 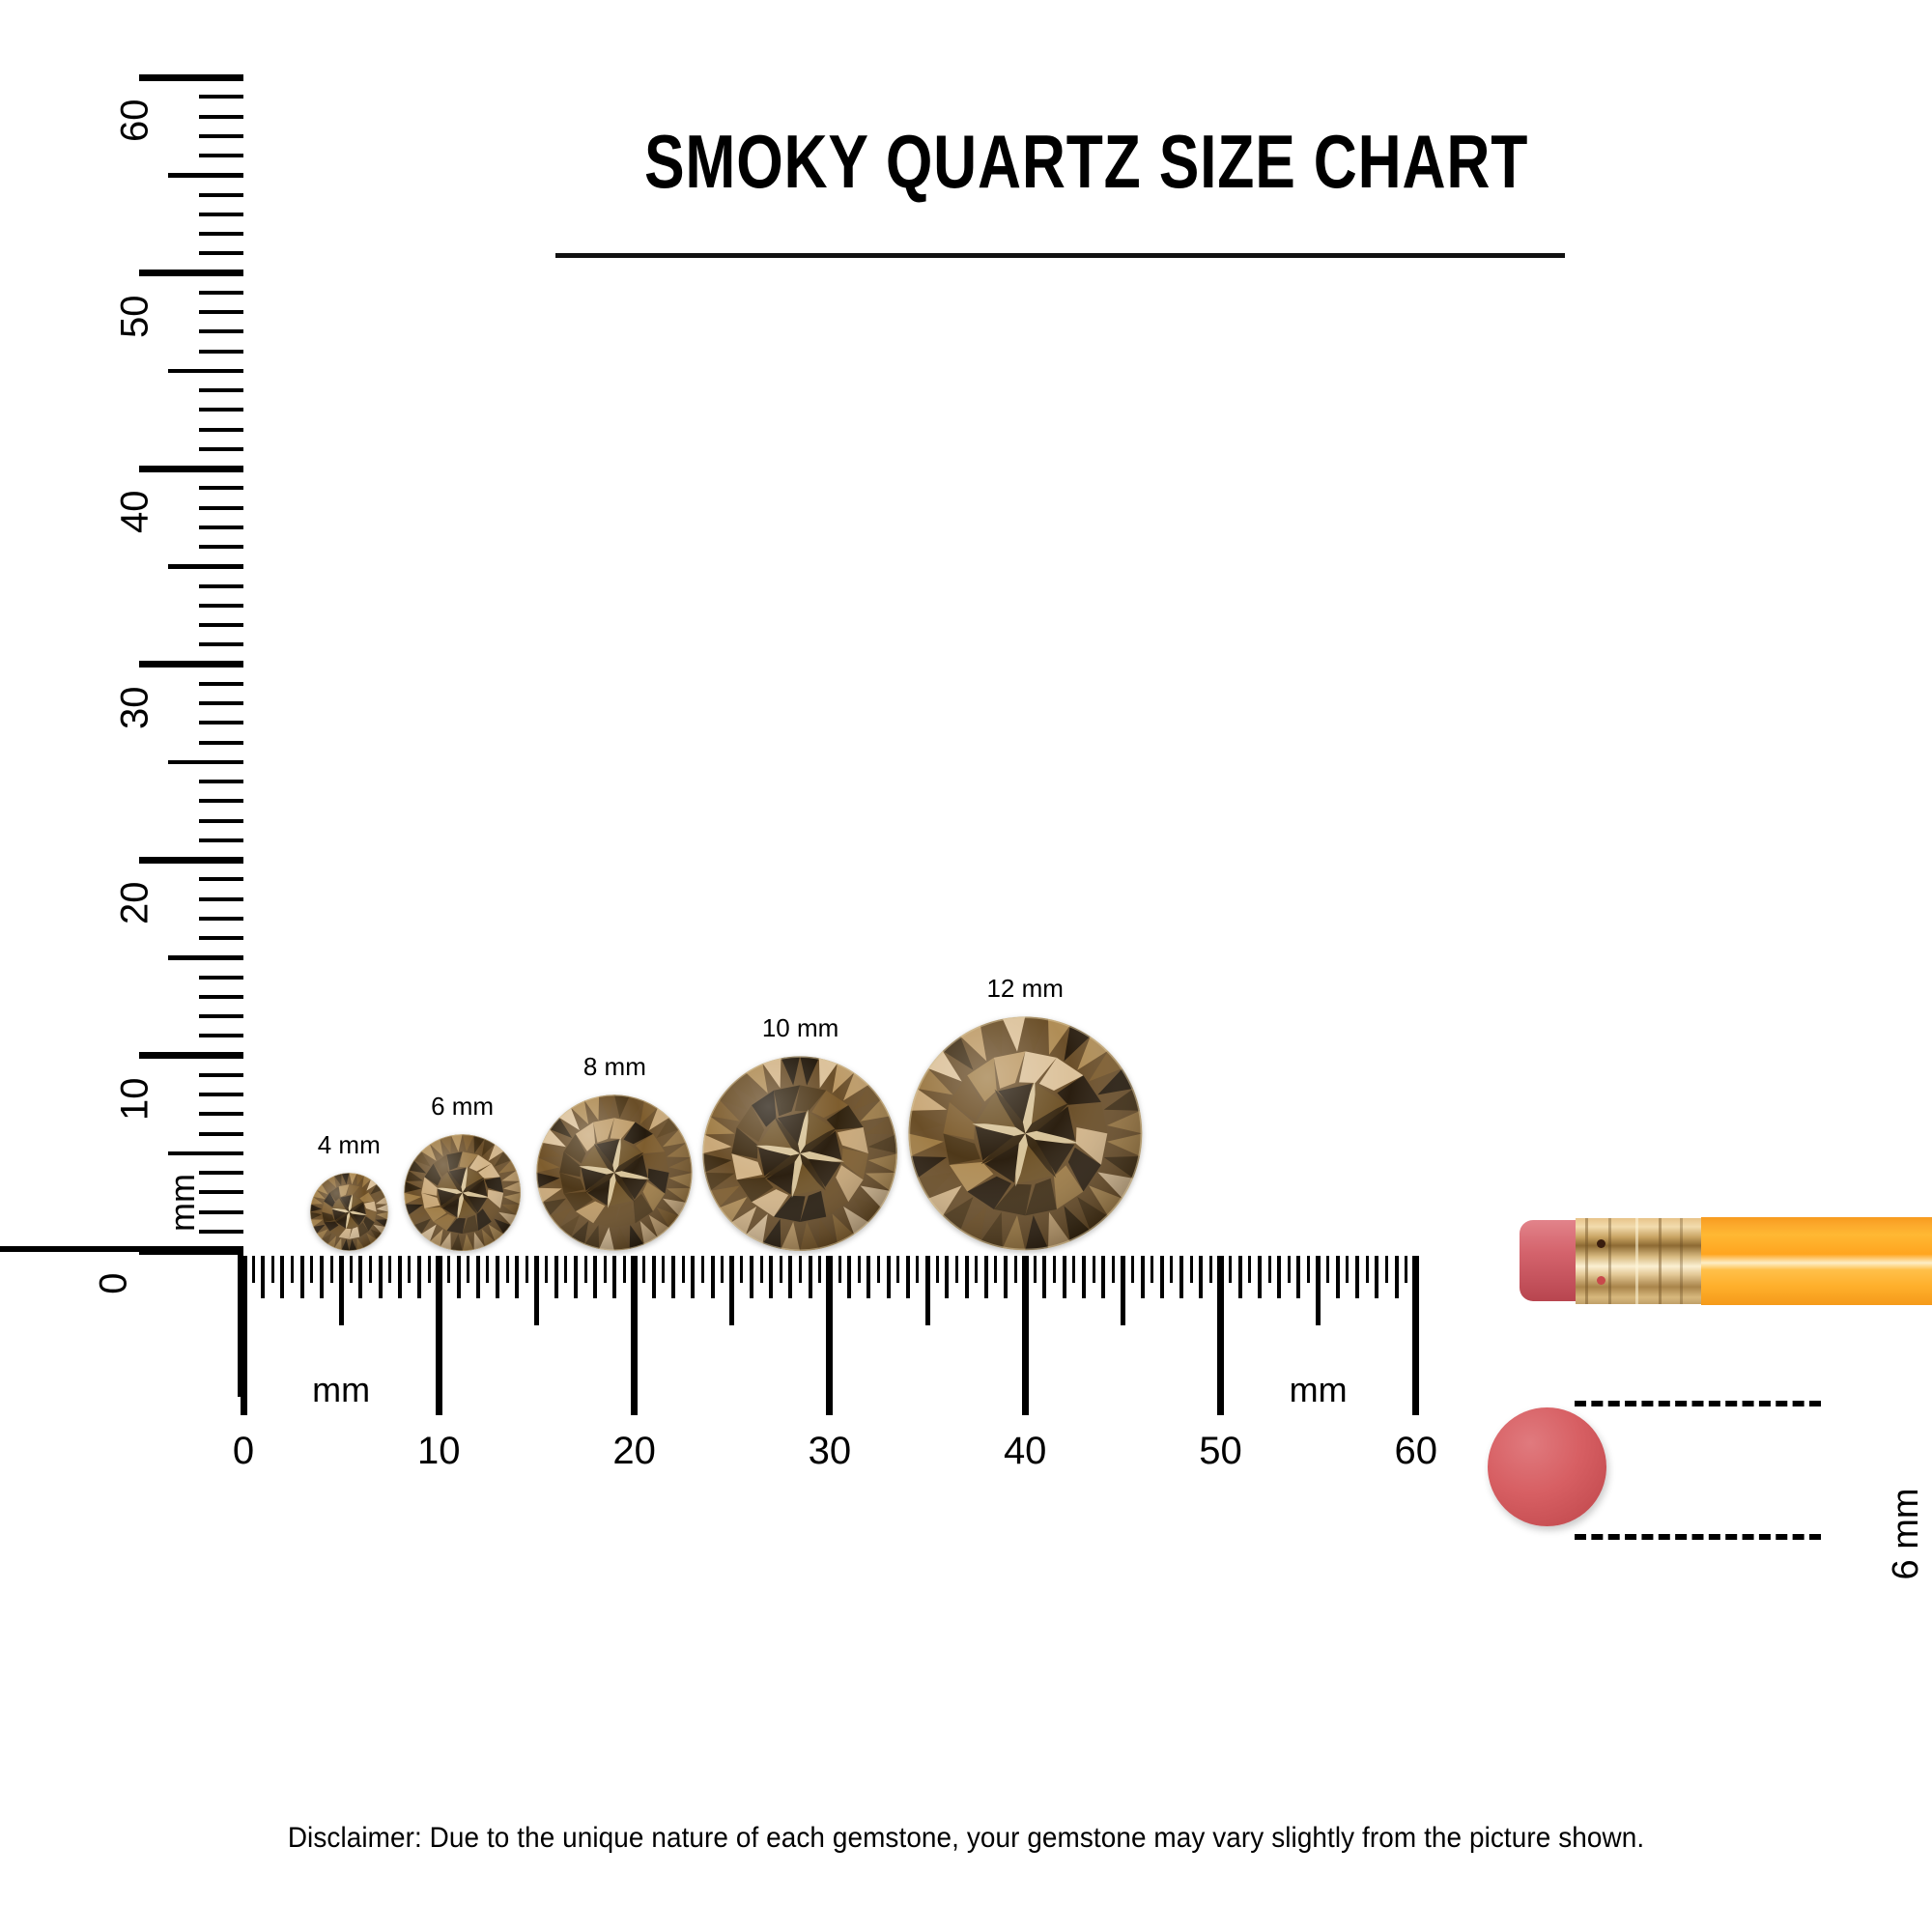 What do you see at coordinates (614, 1067) in the screenshot?
I see `gemstone-label-8mm: 8 mm` at bounding box center [614, 1067].